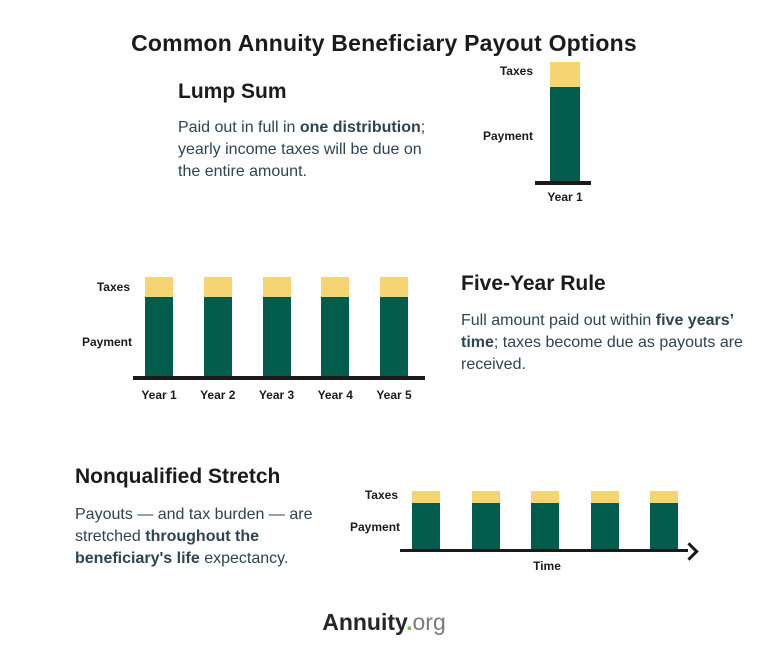 This screenshot has height=650, width=768. What do you see at coordinates (178, 476) in the screenshot?
I see `stretch-heading: Nonqualified Stretch` at bounding box center [178, 476].